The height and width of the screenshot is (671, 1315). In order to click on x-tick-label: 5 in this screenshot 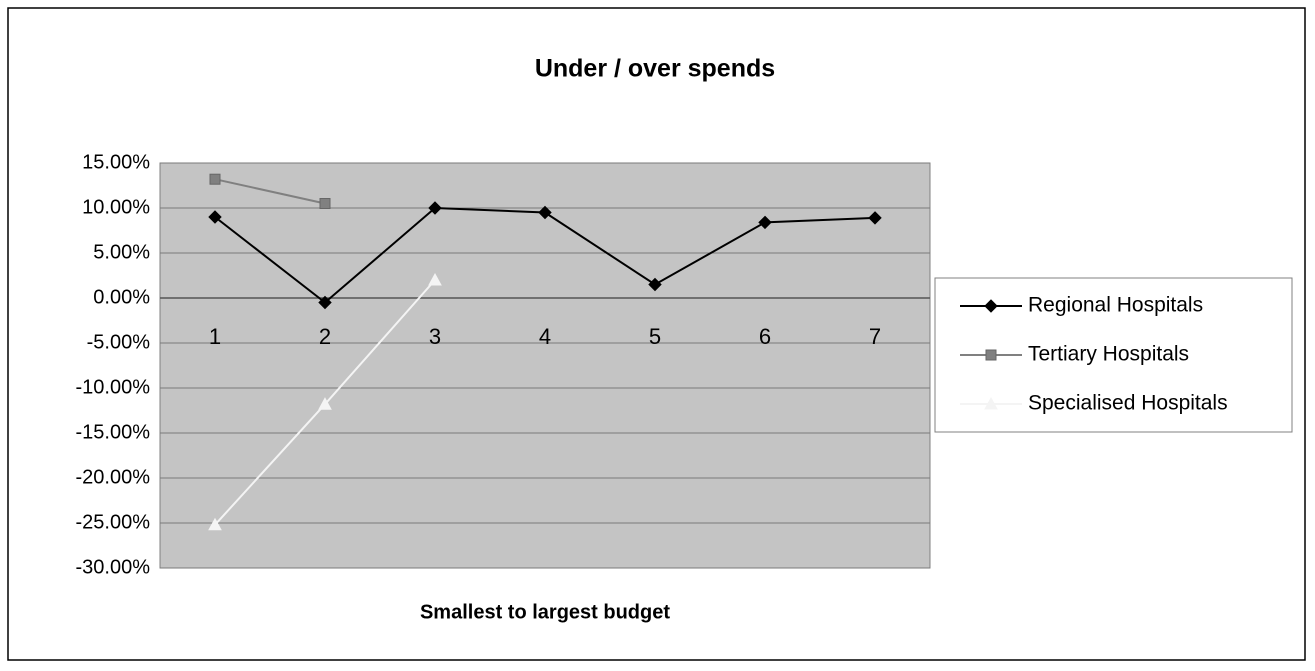, I will do `click(655, 336)`.